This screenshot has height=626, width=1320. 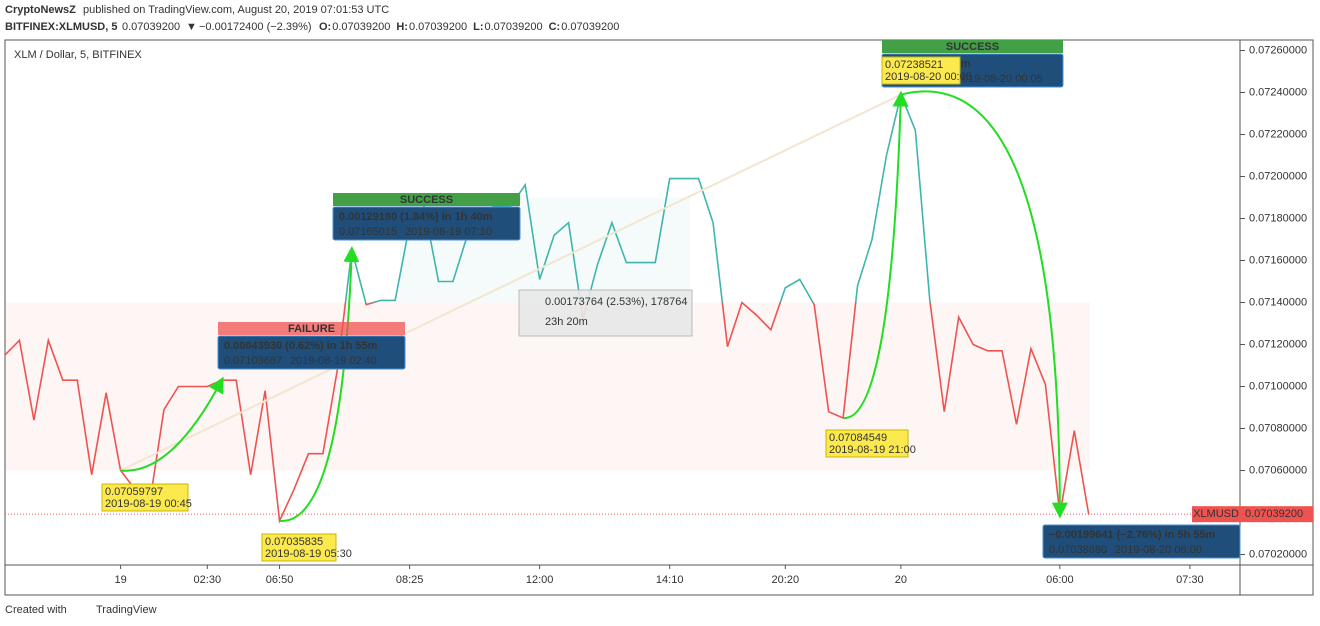 What do you see at coordinates (1190, 580) in the screenshot?
I see `x-tick-label: 07:30` at bounding box center [1190, 580].